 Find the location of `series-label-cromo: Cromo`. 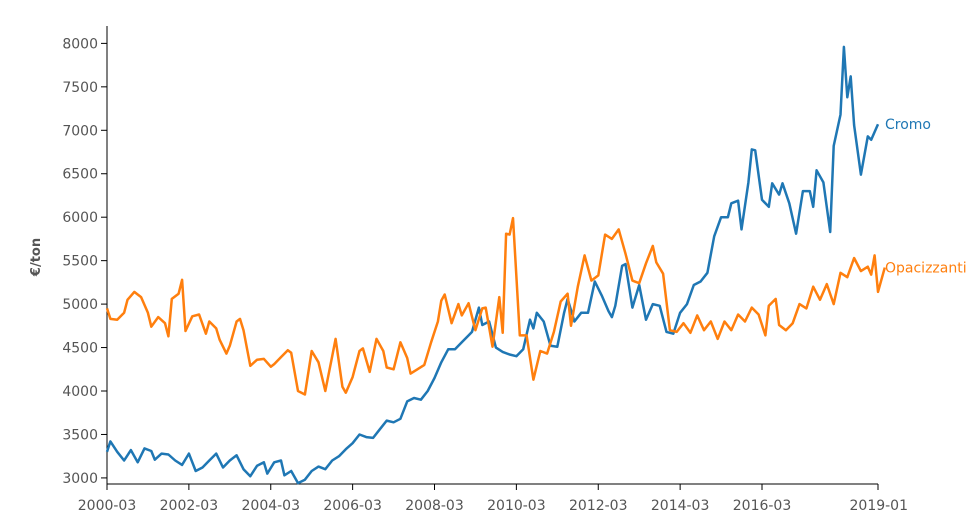

series-label-cromo: Cromo is located at coordinates (908, 125).